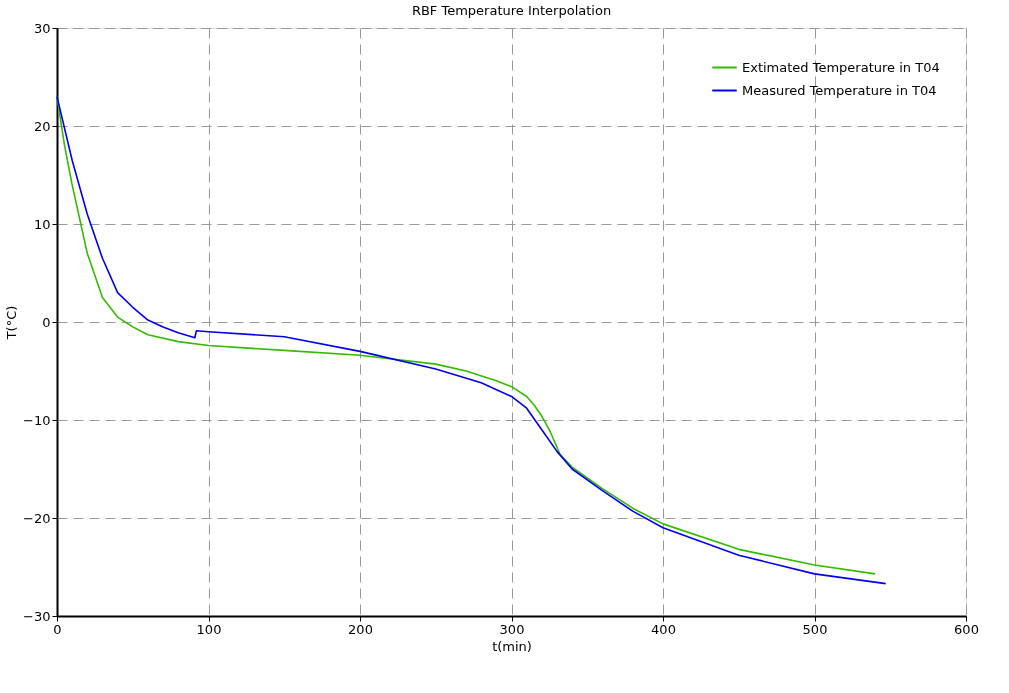 The image size is (1009, 693). Describe the element at coordinates (360, 629) in the screenshot. I see `x-tick-label: 200` at that location.